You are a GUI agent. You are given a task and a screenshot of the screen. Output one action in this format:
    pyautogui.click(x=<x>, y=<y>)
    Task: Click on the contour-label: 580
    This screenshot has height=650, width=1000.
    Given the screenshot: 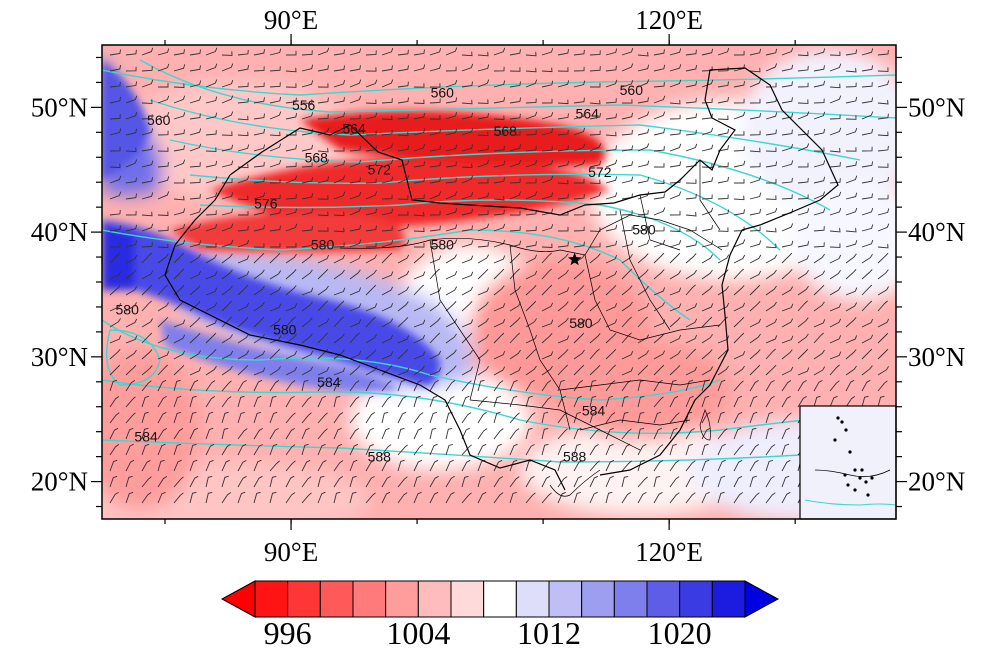 What is the action you would take?
    pyautogui.click(x=323, y=245)
    